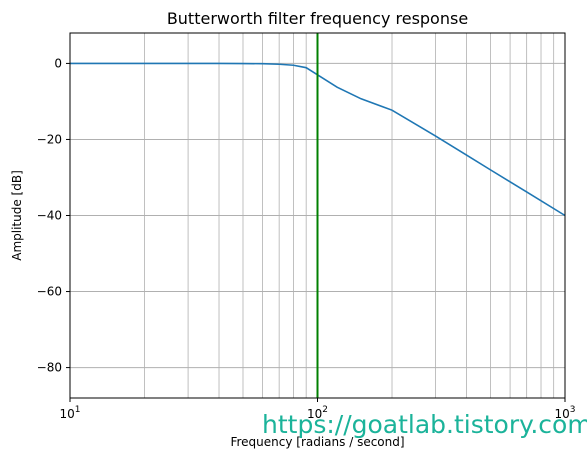 This screenshot has width=587, height=459. I want to click on watermark-text: https://goatlab.tistory.com, so click(424, 424).